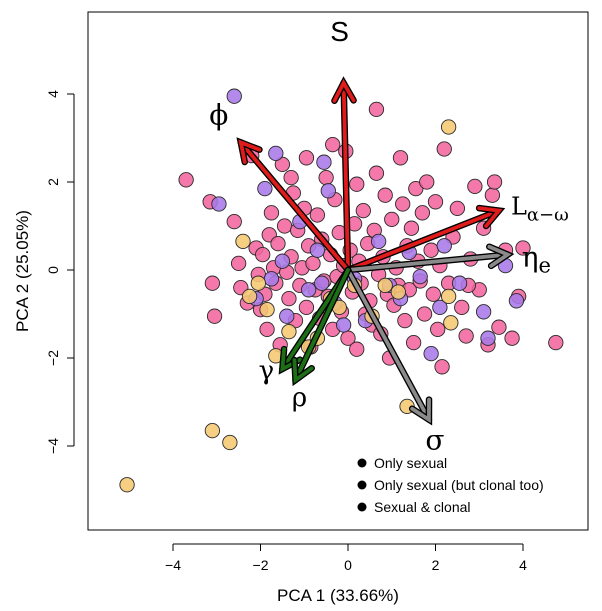 This screenshot has height=611, width=602. I want to click on x-axis: −4 −2 0 2 4, so click(346, 558).